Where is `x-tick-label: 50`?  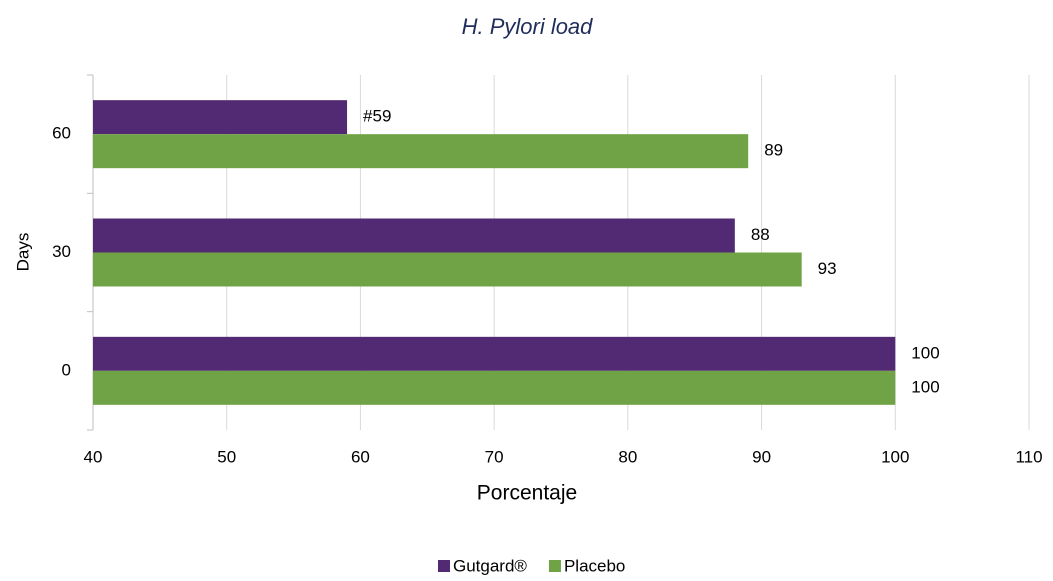 x-tick-label: 50 is located at coordinates (226, 456).